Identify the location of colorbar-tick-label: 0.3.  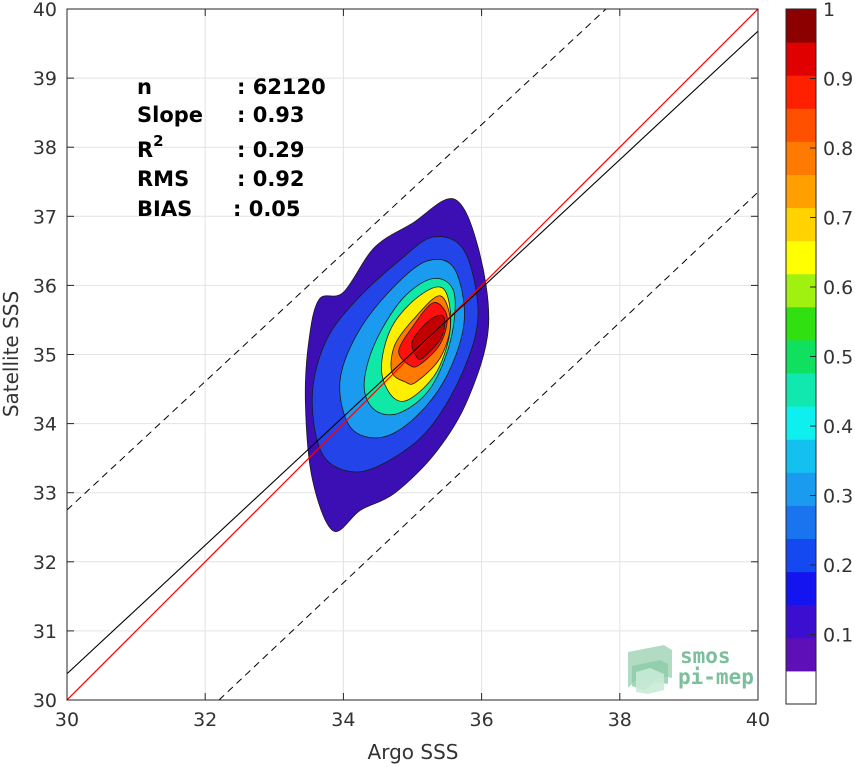
(838, 497).